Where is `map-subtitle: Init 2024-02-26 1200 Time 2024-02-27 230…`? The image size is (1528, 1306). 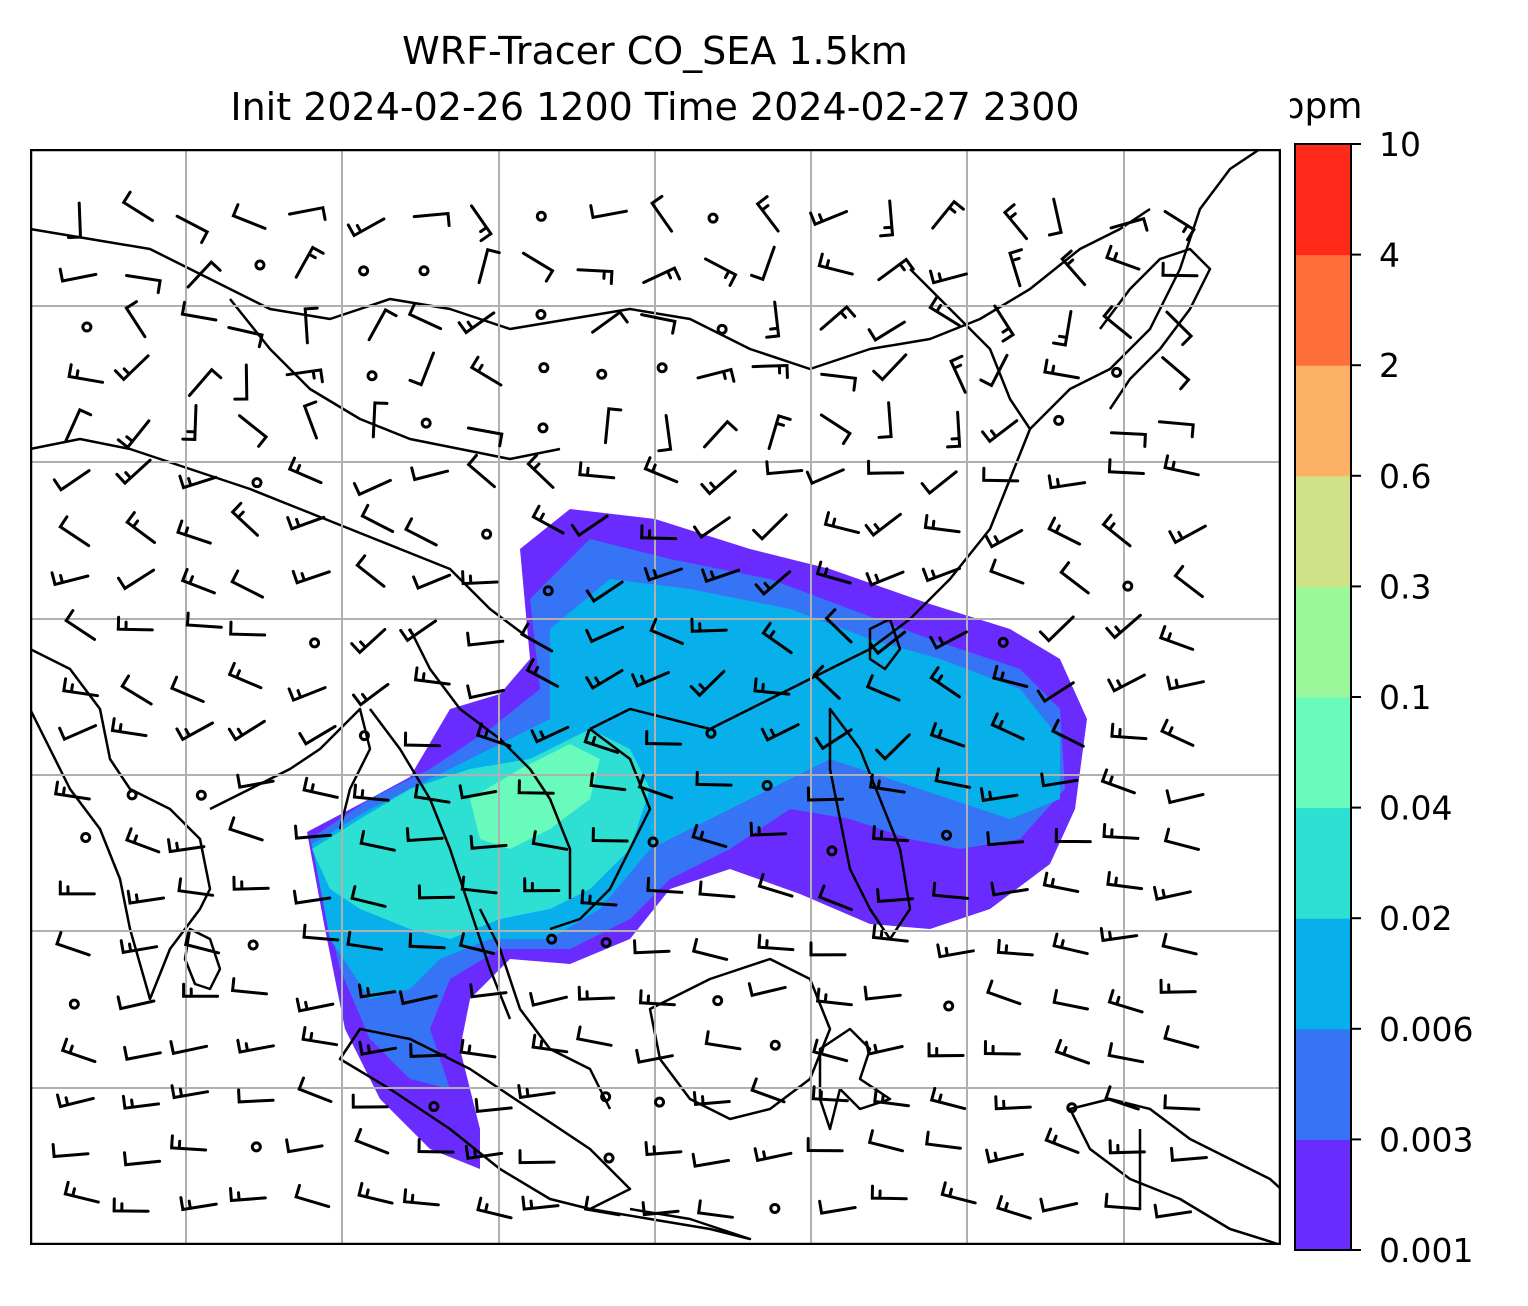 map-subtitle: Init 2024-02-26 1200 Time 2024-02-27 230… is located at coordinates (655, 107).